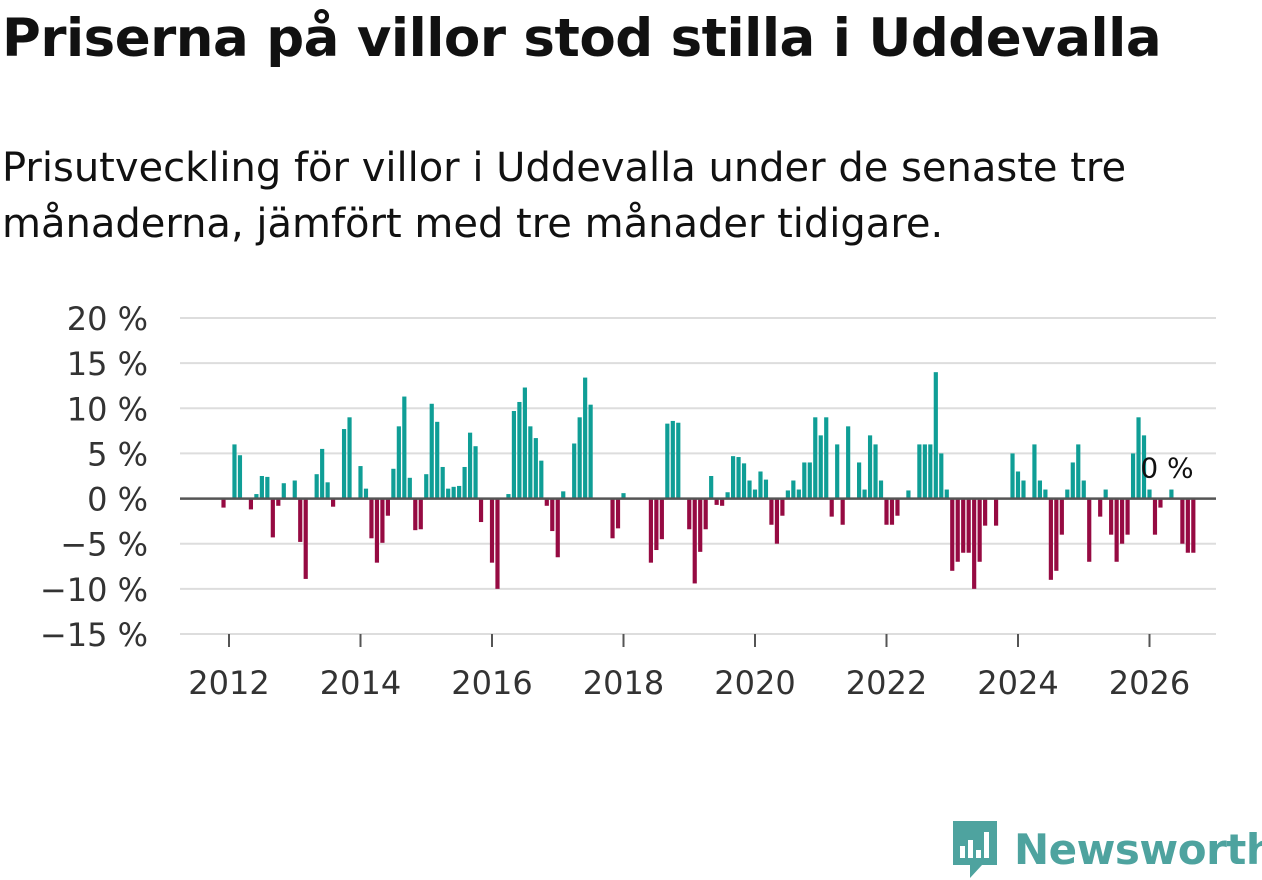 The height and width of the screenshot is (880, 1262). Describe the element at coordinates (491, 683) in the screenshot. I see `x-tick-label: 2016` at that location.